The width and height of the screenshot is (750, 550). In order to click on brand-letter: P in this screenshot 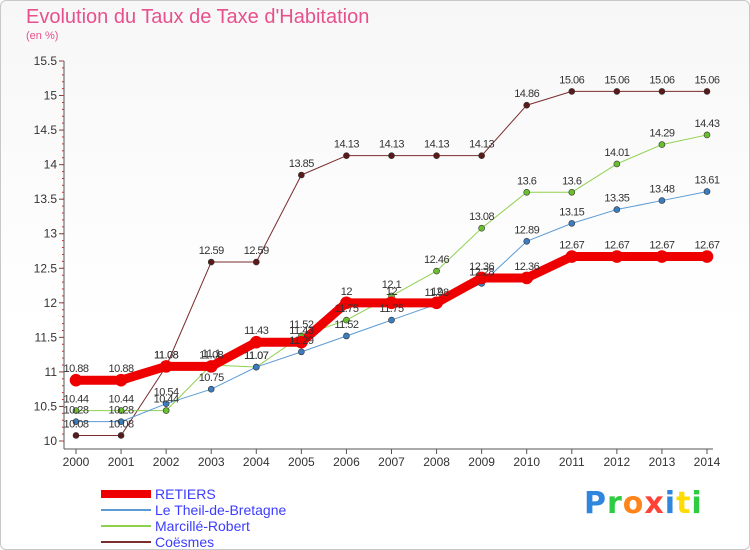, I will do `click(595, 503)`.